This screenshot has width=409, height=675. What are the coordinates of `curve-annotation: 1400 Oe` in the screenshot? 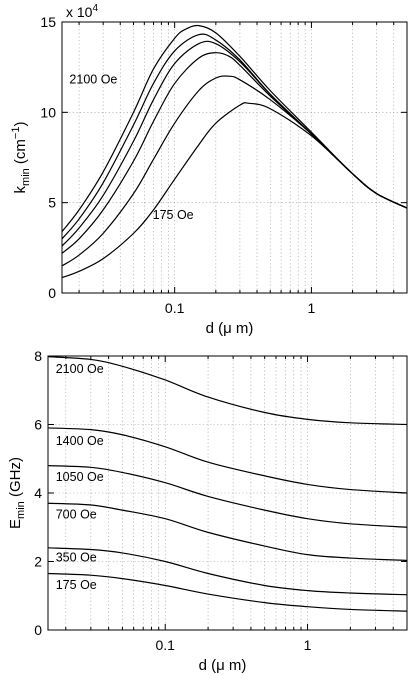 It's located at (80, 441).